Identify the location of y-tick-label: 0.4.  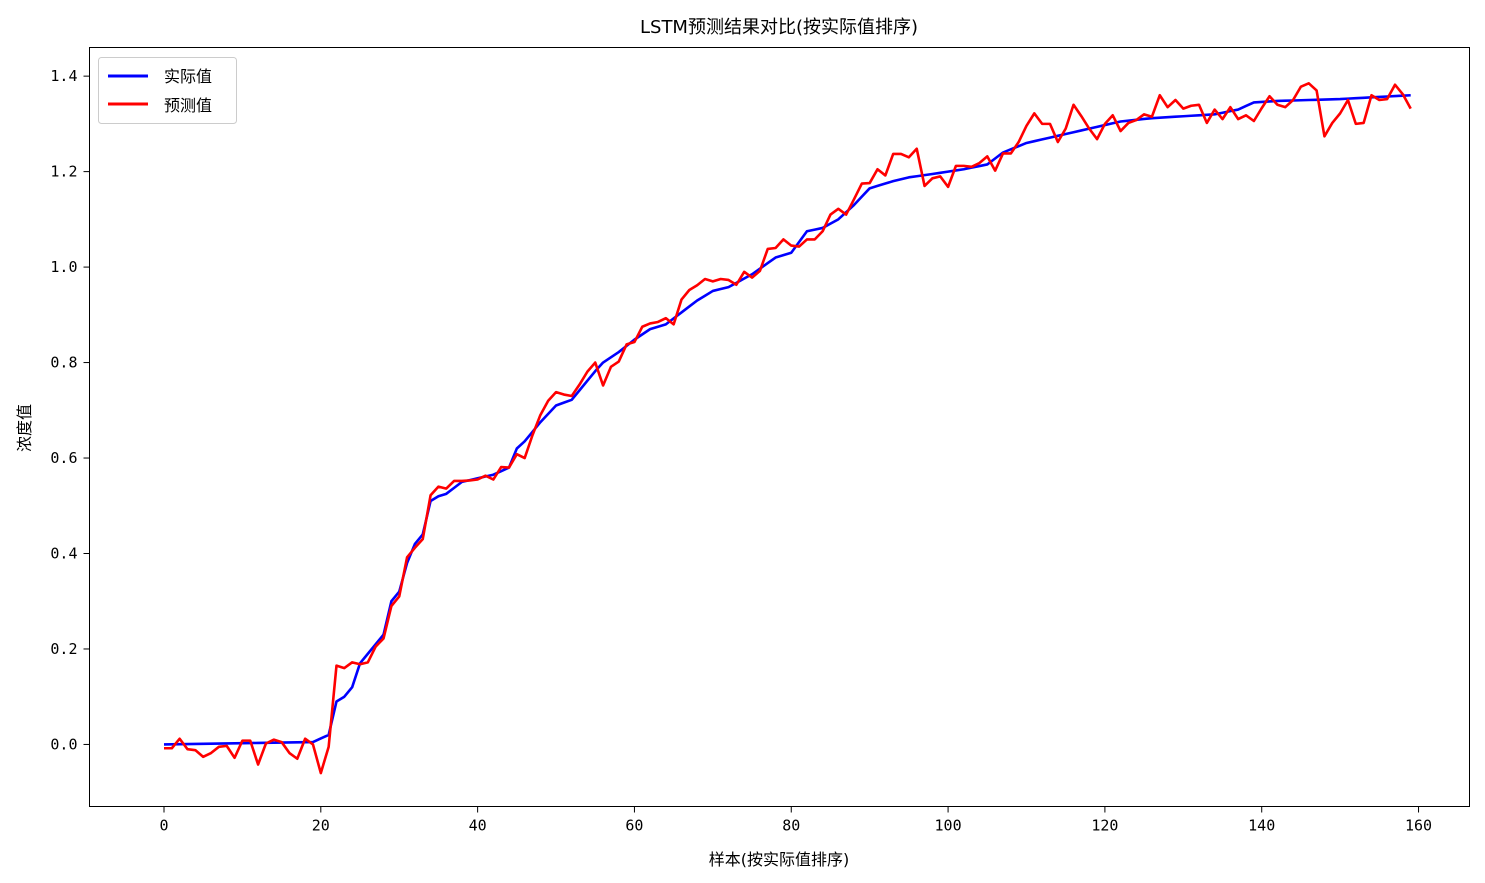
(63, 554).